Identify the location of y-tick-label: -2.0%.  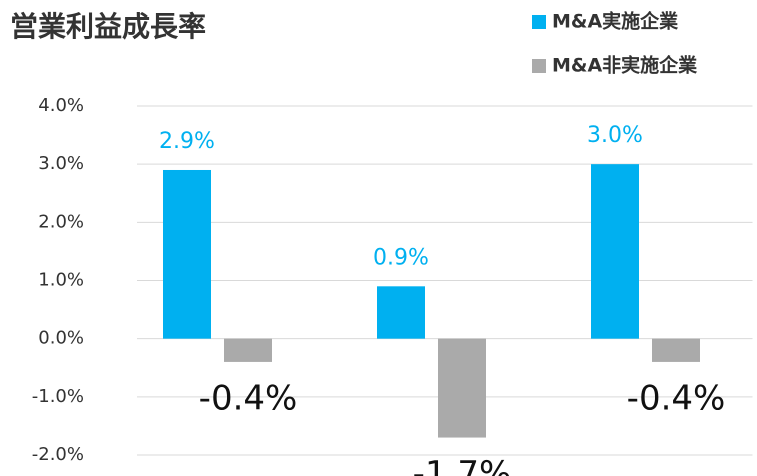
(58, 454).